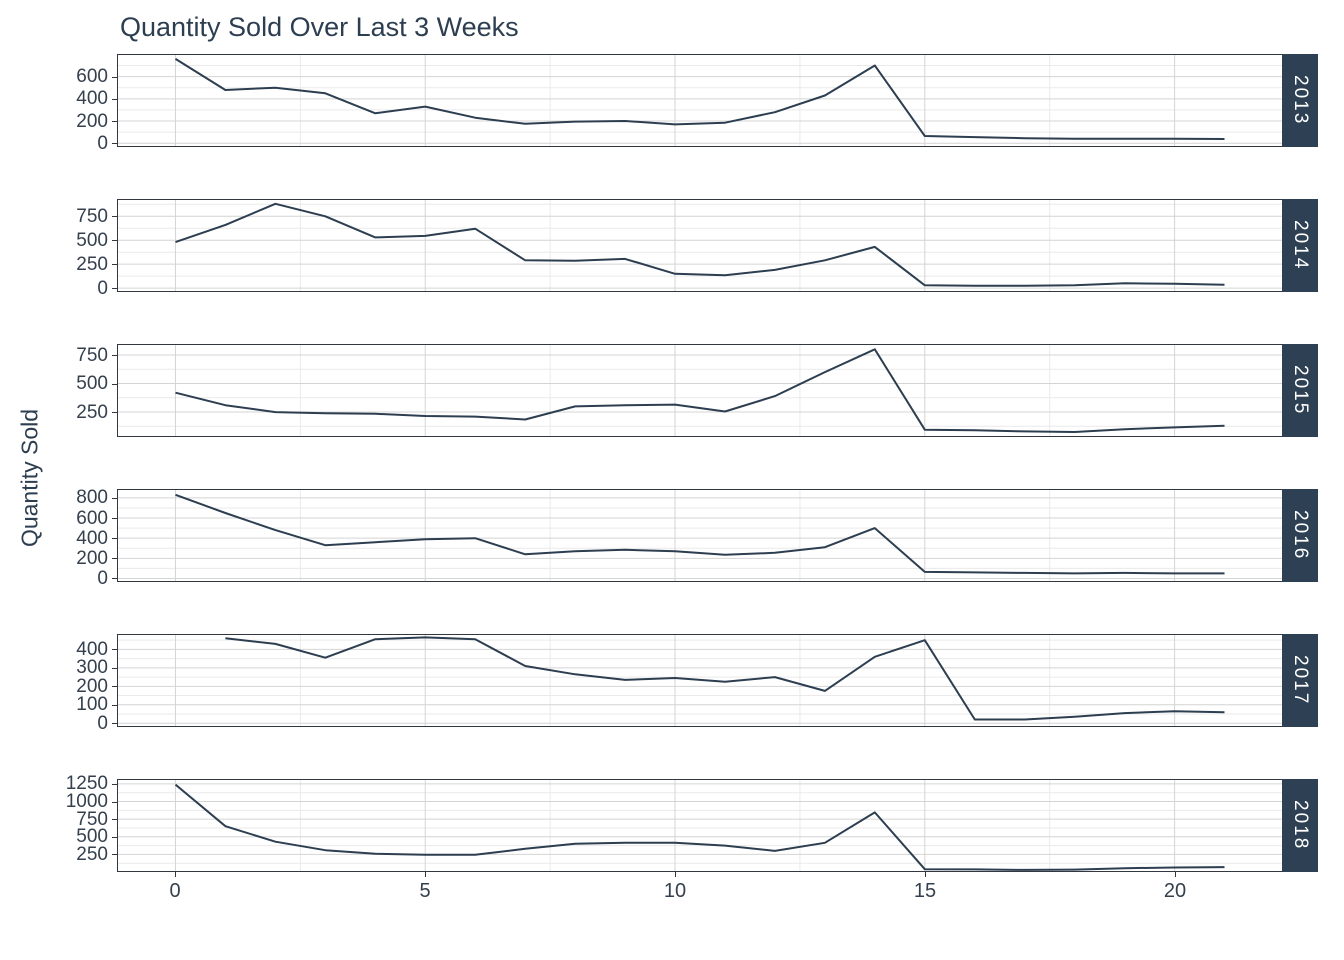 The image size is (1344, 960). I want to click on facet-strip-label: 2017, so click(1300, 680).